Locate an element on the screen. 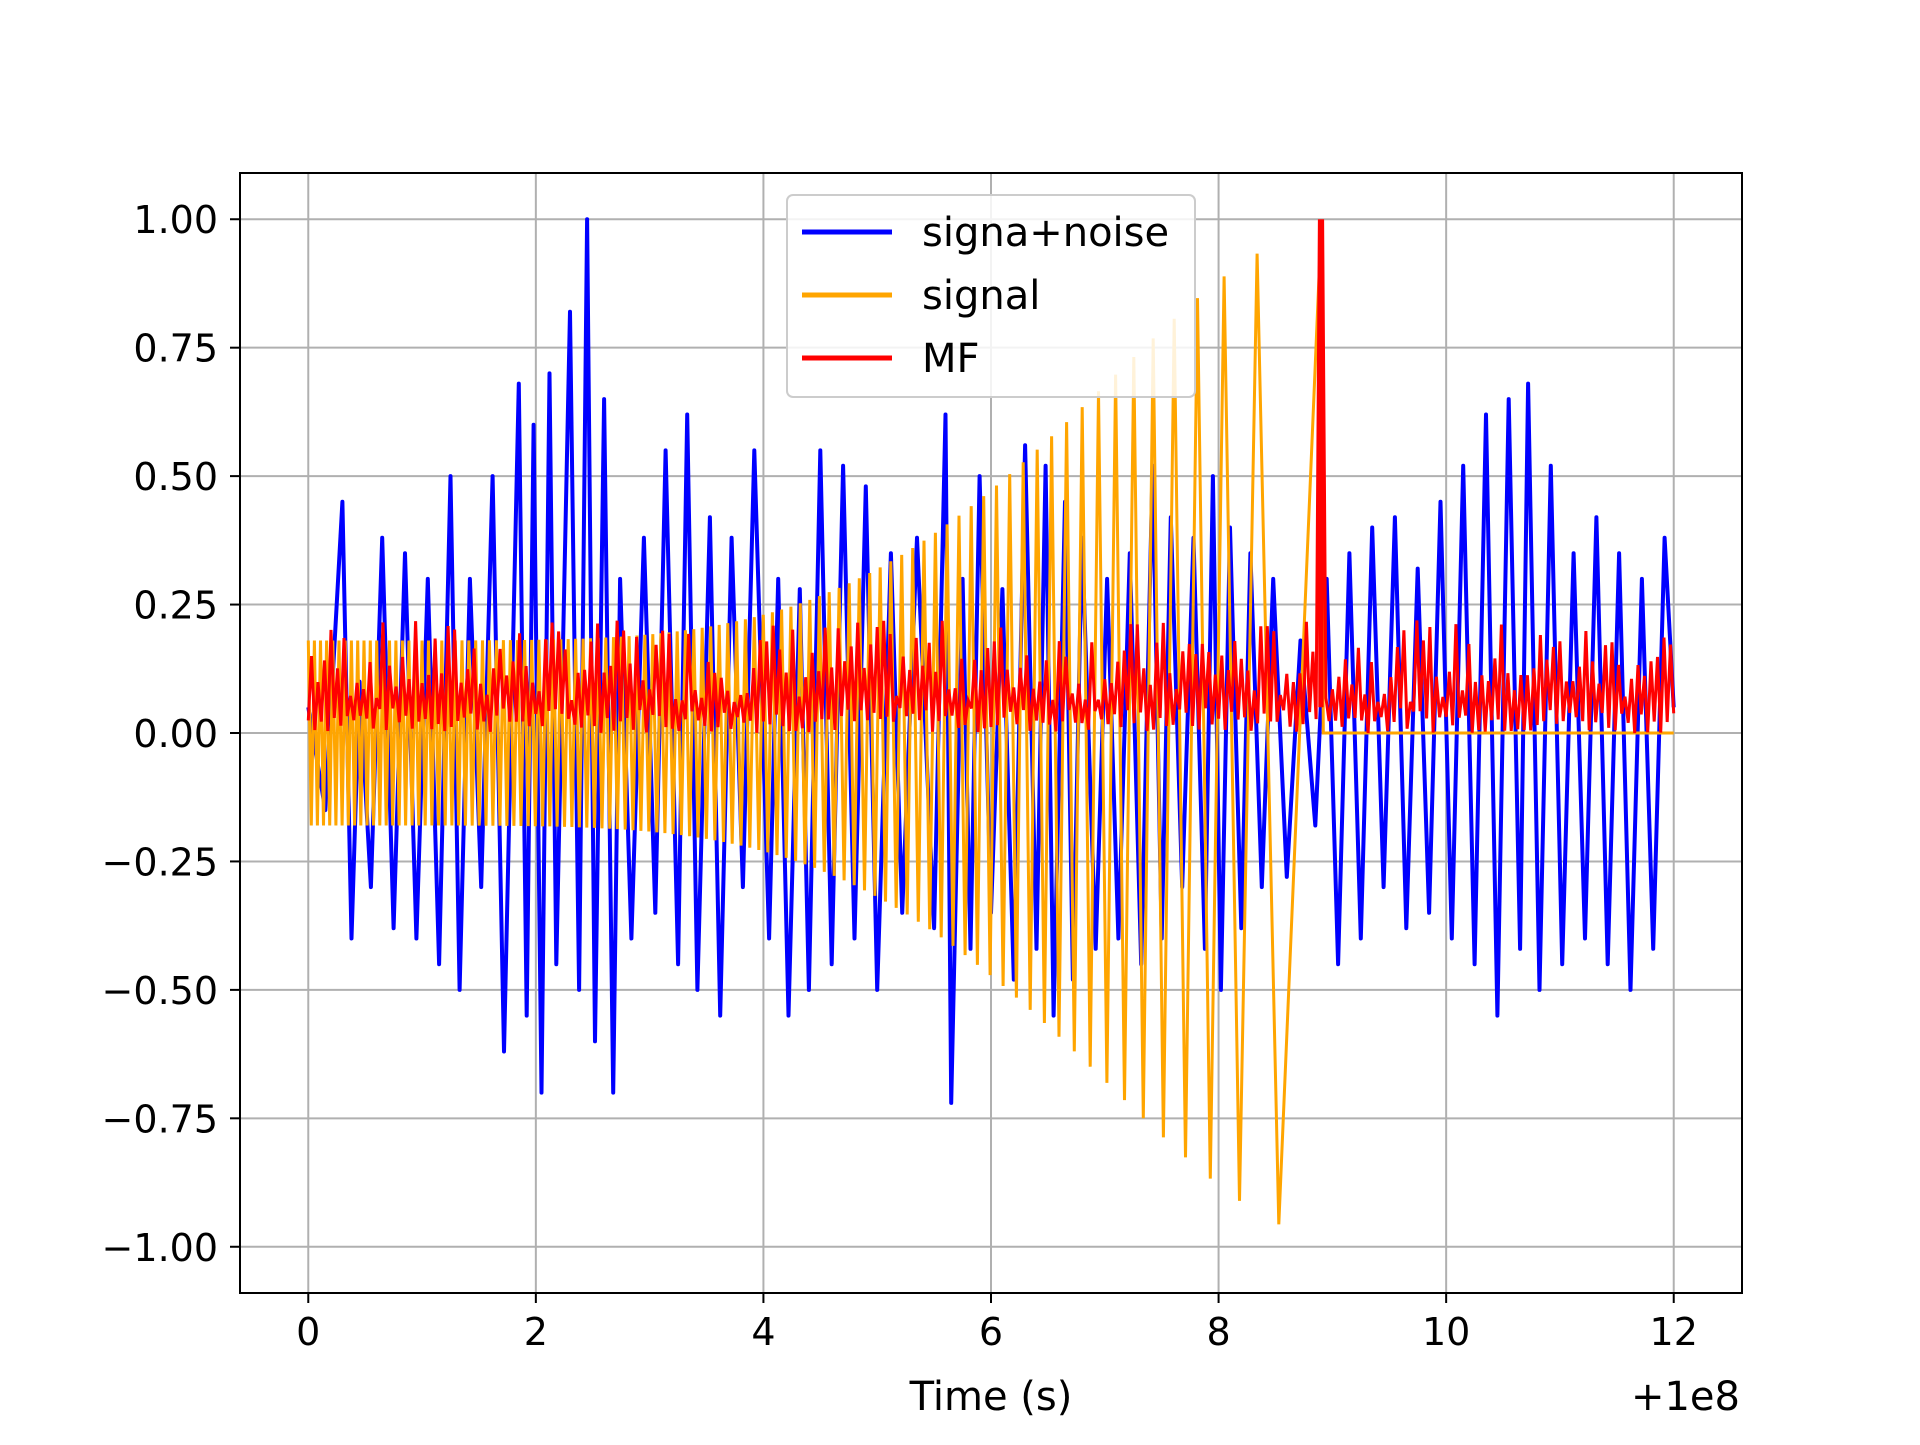  legend-label: MF is located at coordinates (951, 359).